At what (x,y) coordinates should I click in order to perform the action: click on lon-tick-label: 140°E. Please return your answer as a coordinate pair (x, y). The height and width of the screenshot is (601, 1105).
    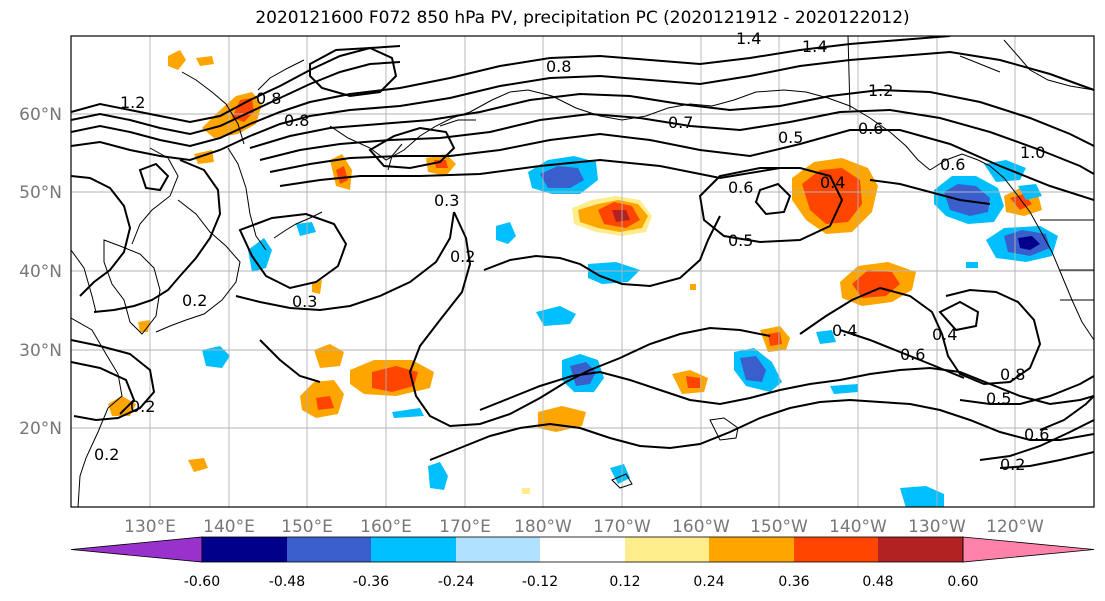
    Looking at the image, I should click on (229, 527).